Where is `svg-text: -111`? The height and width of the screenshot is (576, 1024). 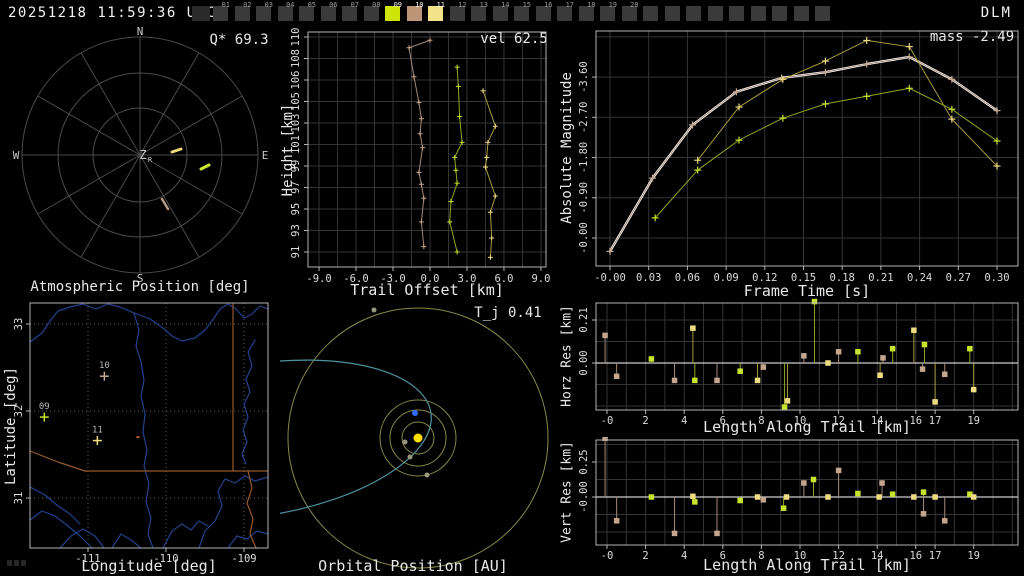
svg-text: -111 is located at coordinates (87, 559).